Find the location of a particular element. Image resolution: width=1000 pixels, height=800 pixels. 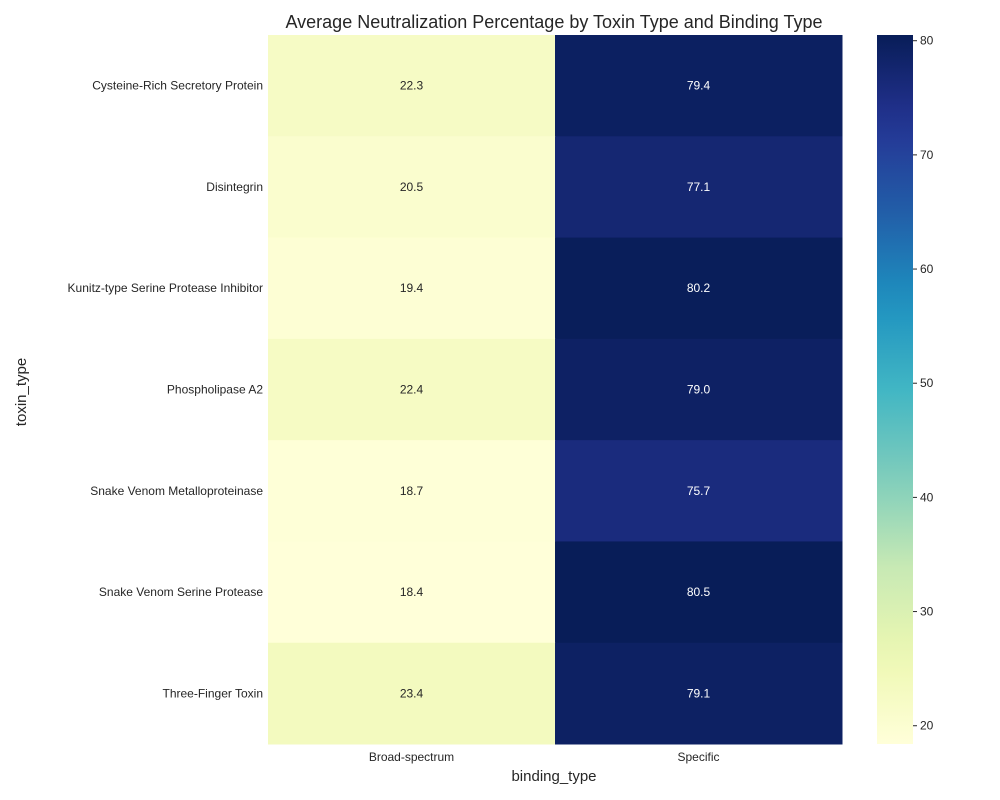

cell-value-label: 79.1 is located at coordinates (699, 693).